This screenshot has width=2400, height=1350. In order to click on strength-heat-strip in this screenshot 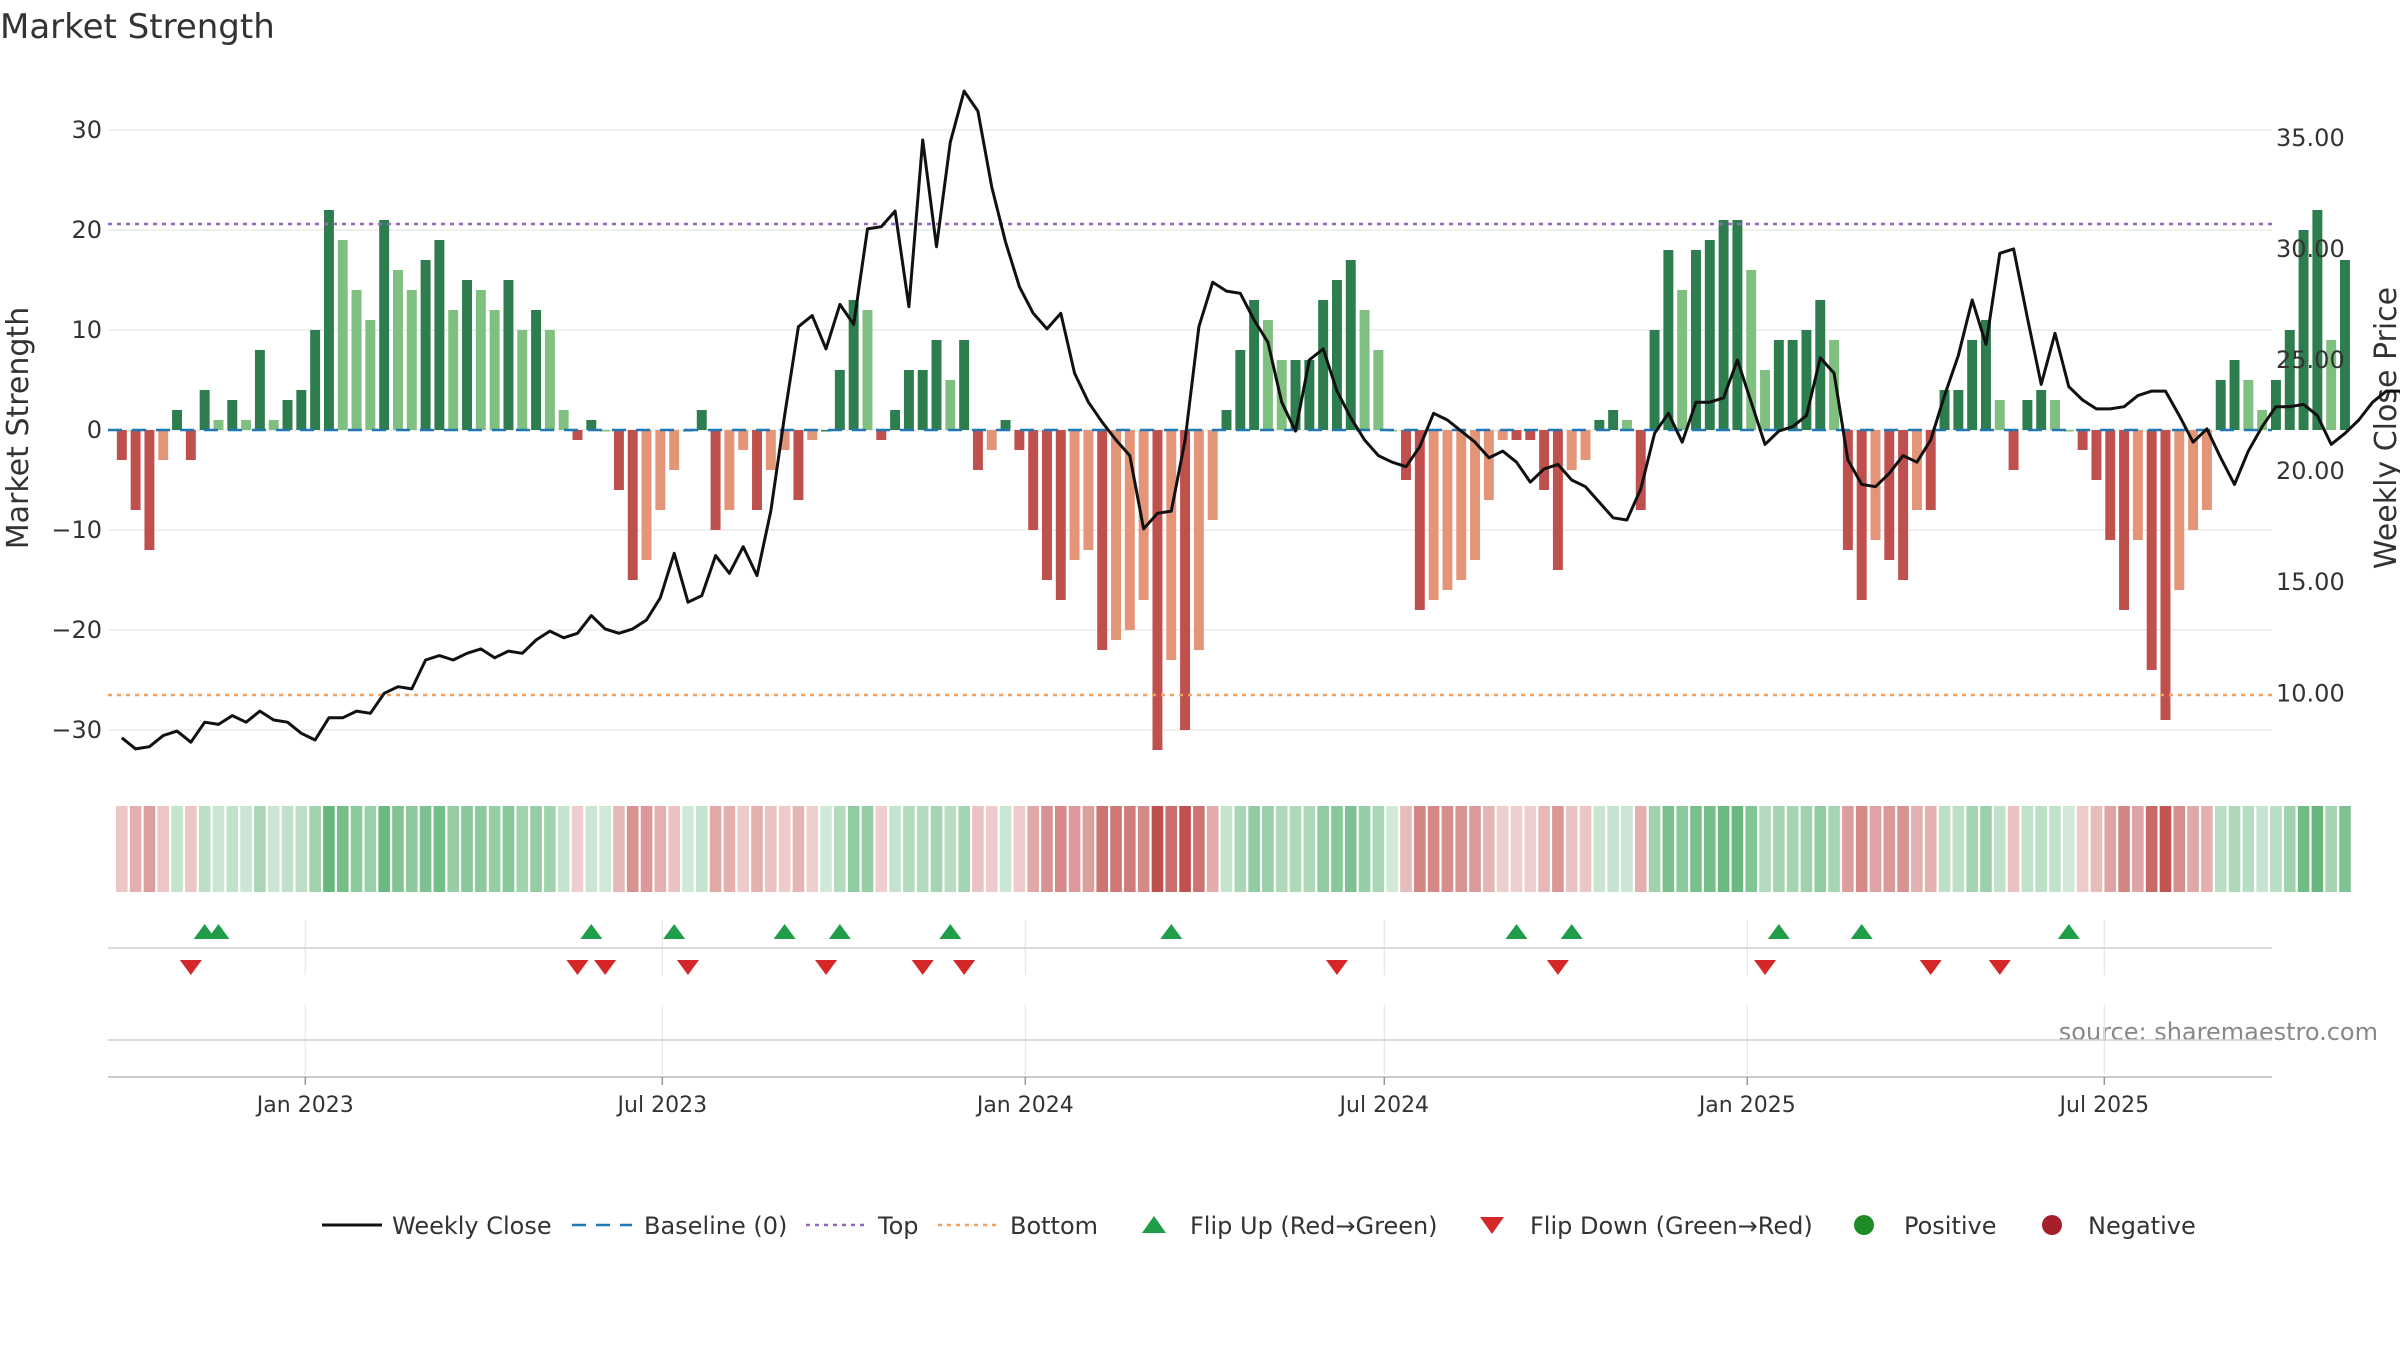, I will do `click(1233, 849)`.